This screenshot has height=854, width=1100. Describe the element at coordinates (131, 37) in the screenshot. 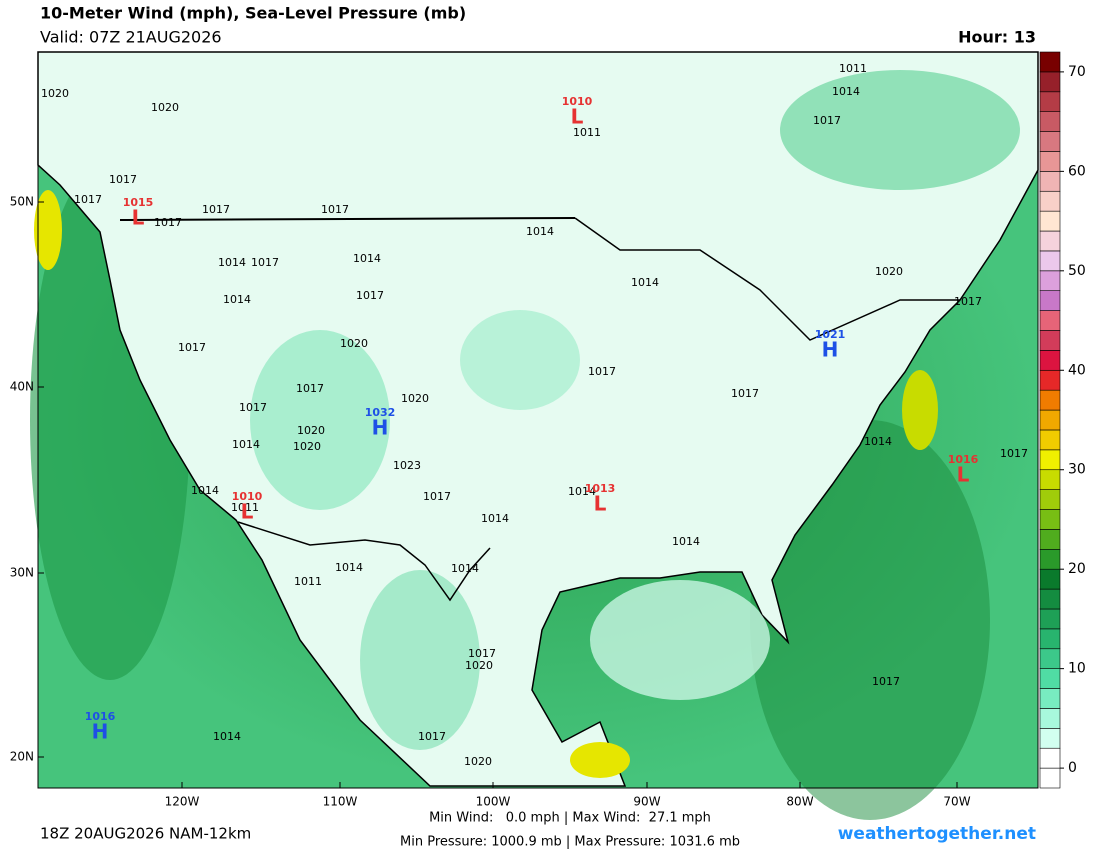

I see `valid-time: Valid: 07Z 21AUG2026` at that location.